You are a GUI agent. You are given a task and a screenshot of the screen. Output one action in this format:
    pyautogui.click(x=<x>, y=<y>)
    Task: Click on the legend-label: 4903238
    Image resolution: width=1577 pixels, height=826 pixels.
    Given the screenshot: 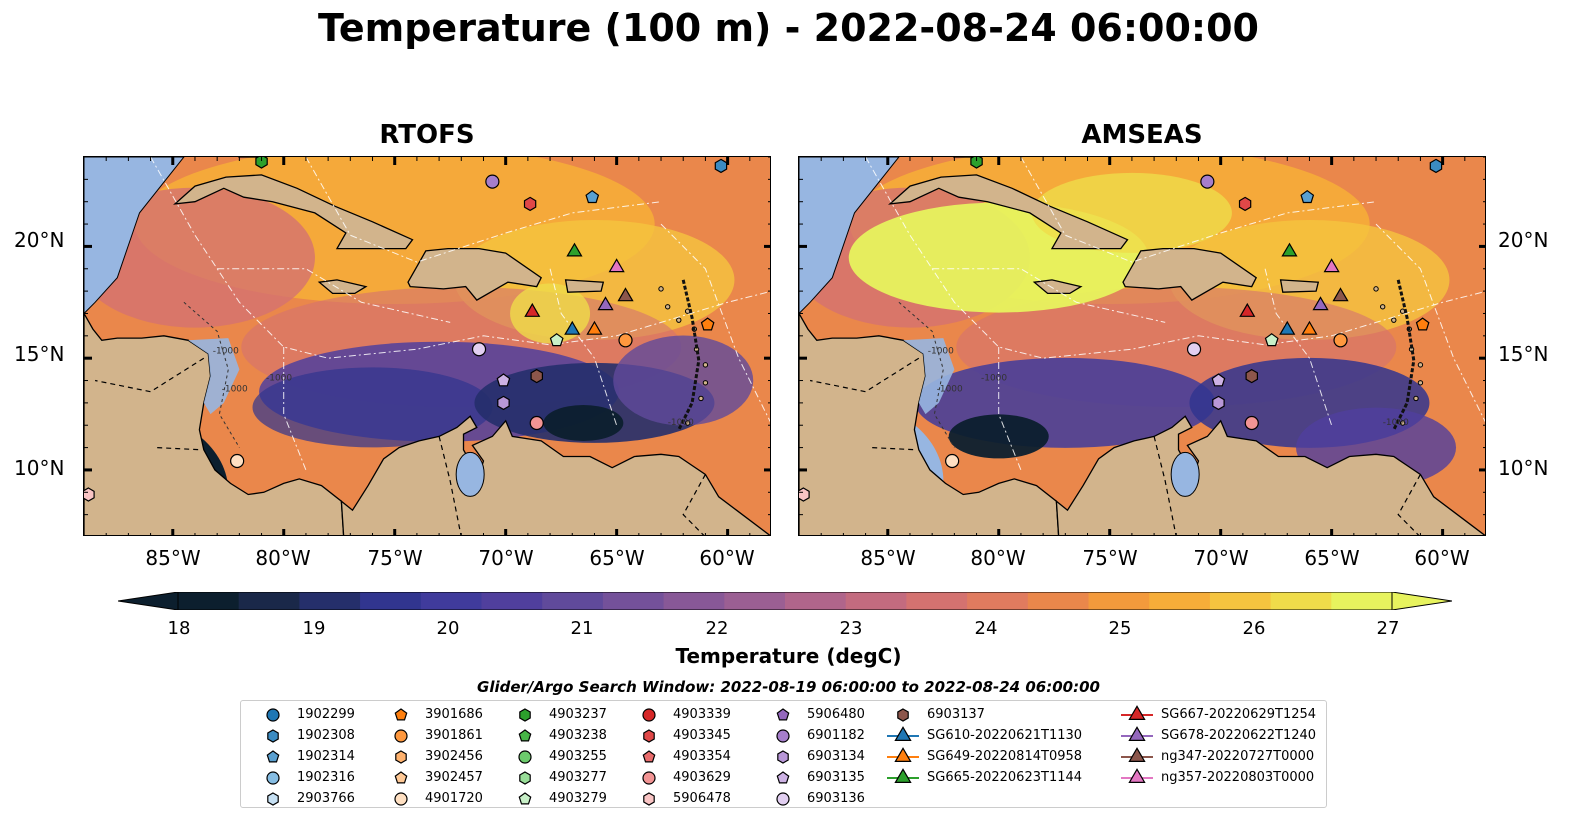 What is the action you would take?
    pyautogui.click(x=578, y=735)
    